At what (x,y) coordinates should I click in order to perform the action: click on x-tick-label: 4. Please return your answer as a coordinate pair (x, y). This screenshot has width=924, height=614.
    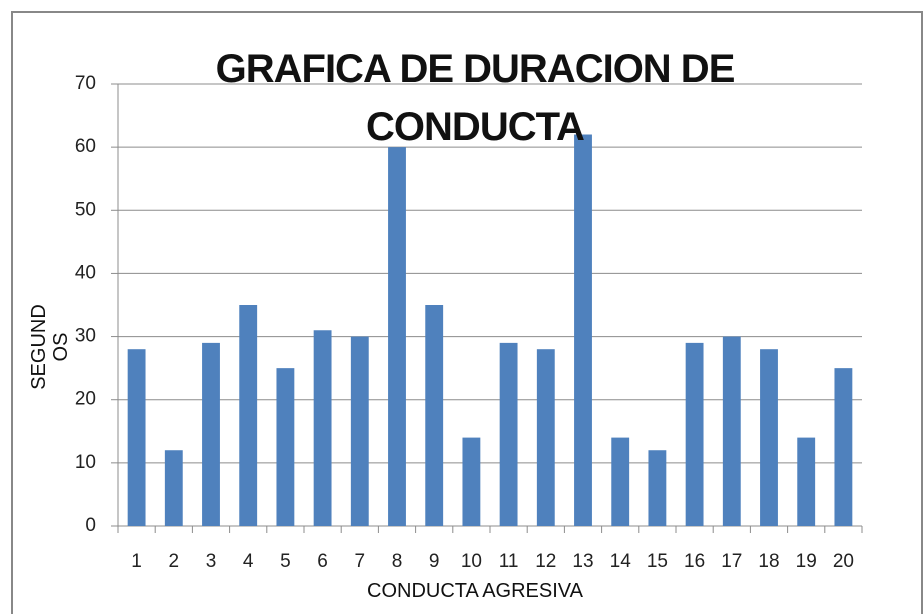
    Looking at the image, I should click on (248, 561).